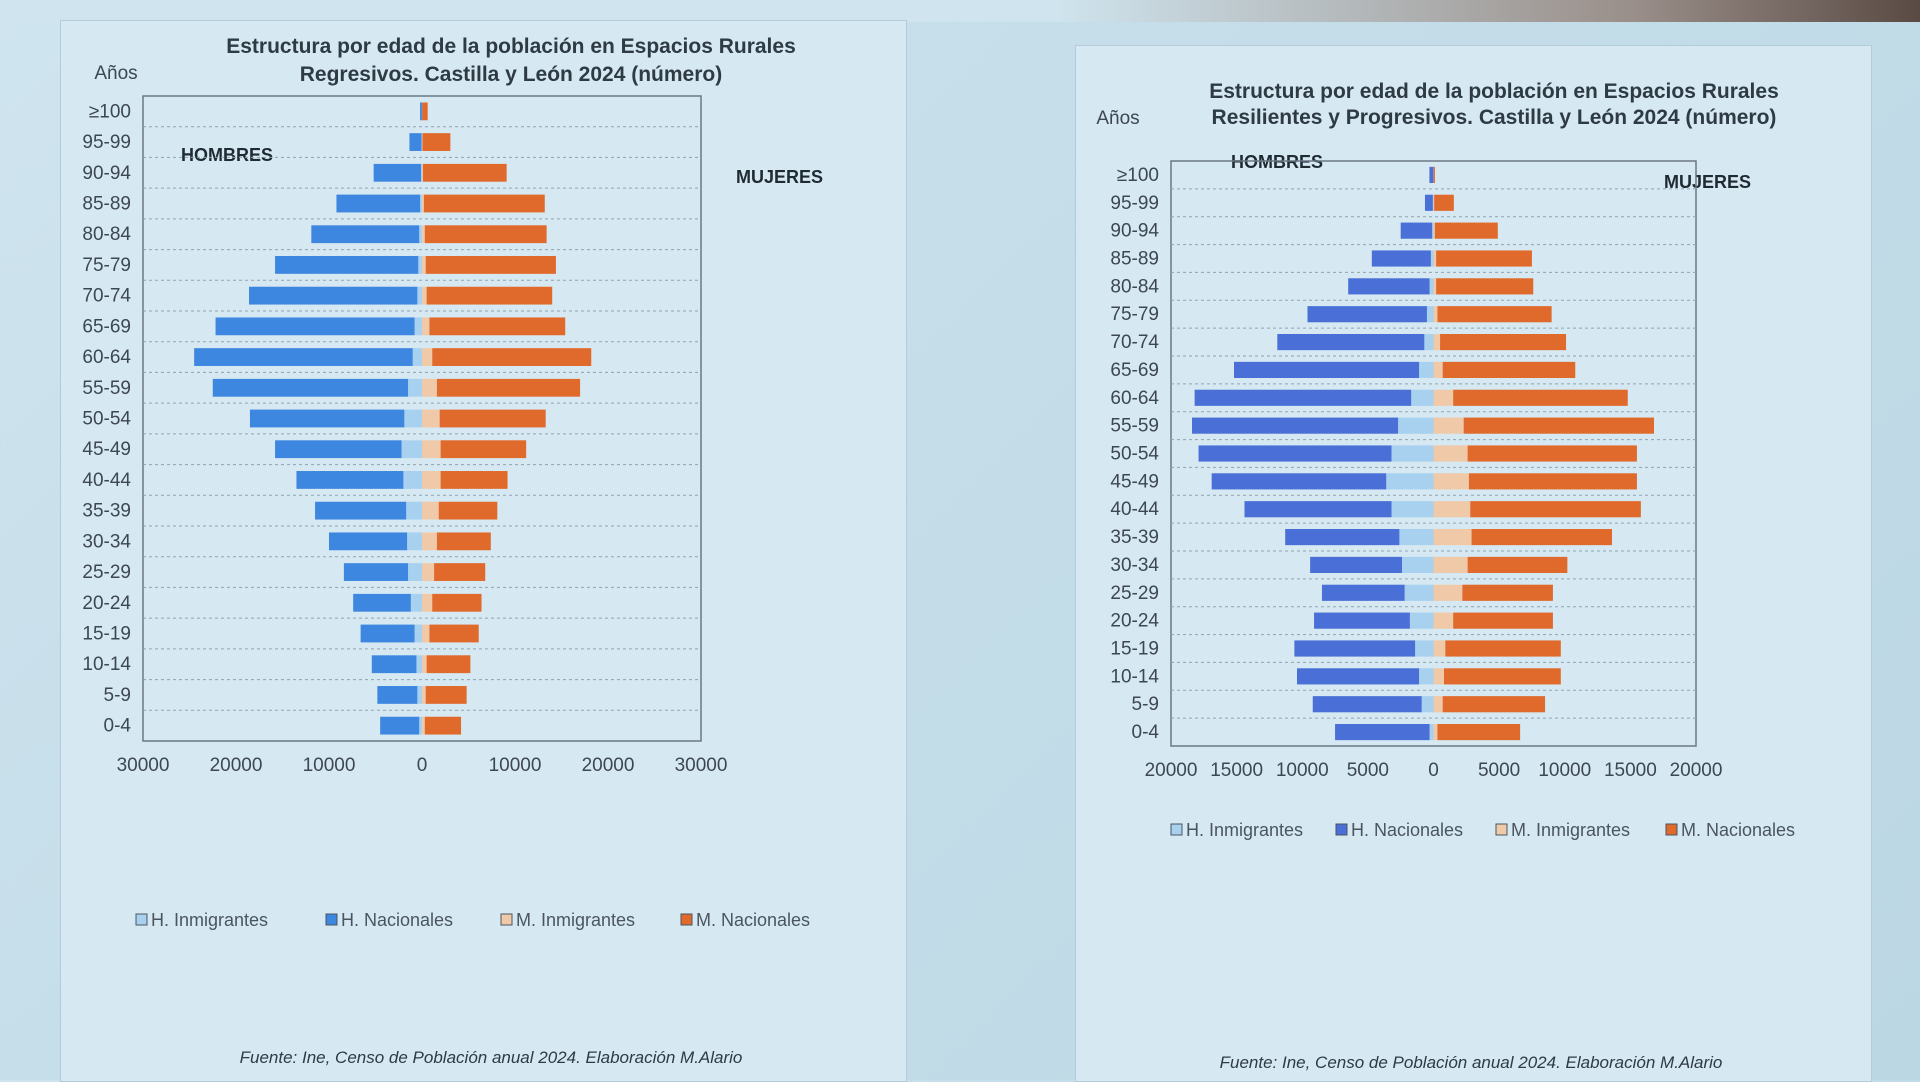 Image resolution: width=1920 pixels, height=1082 pixels. Describe the element at coordinates (143, 765) in the screenshot. I see `x-tick-label: 30000` at that location.